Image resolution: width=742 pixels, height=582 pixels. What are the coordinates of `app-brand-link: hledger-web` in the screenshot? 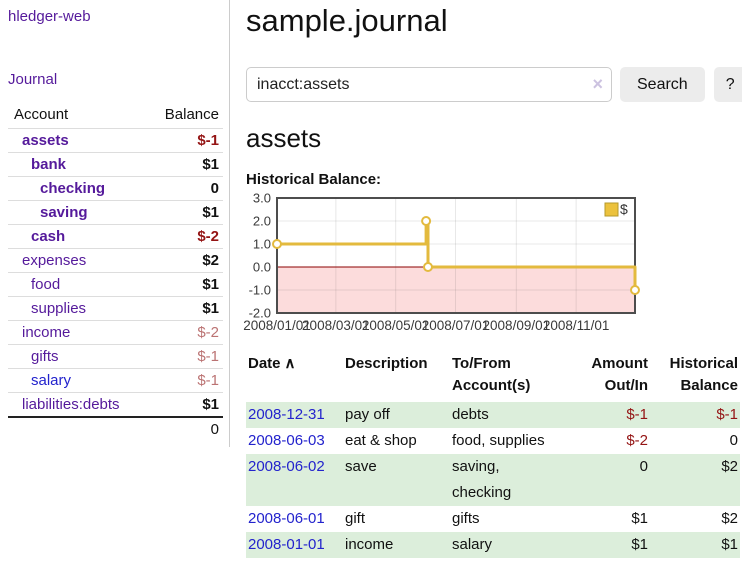 It's located at (49, 16).